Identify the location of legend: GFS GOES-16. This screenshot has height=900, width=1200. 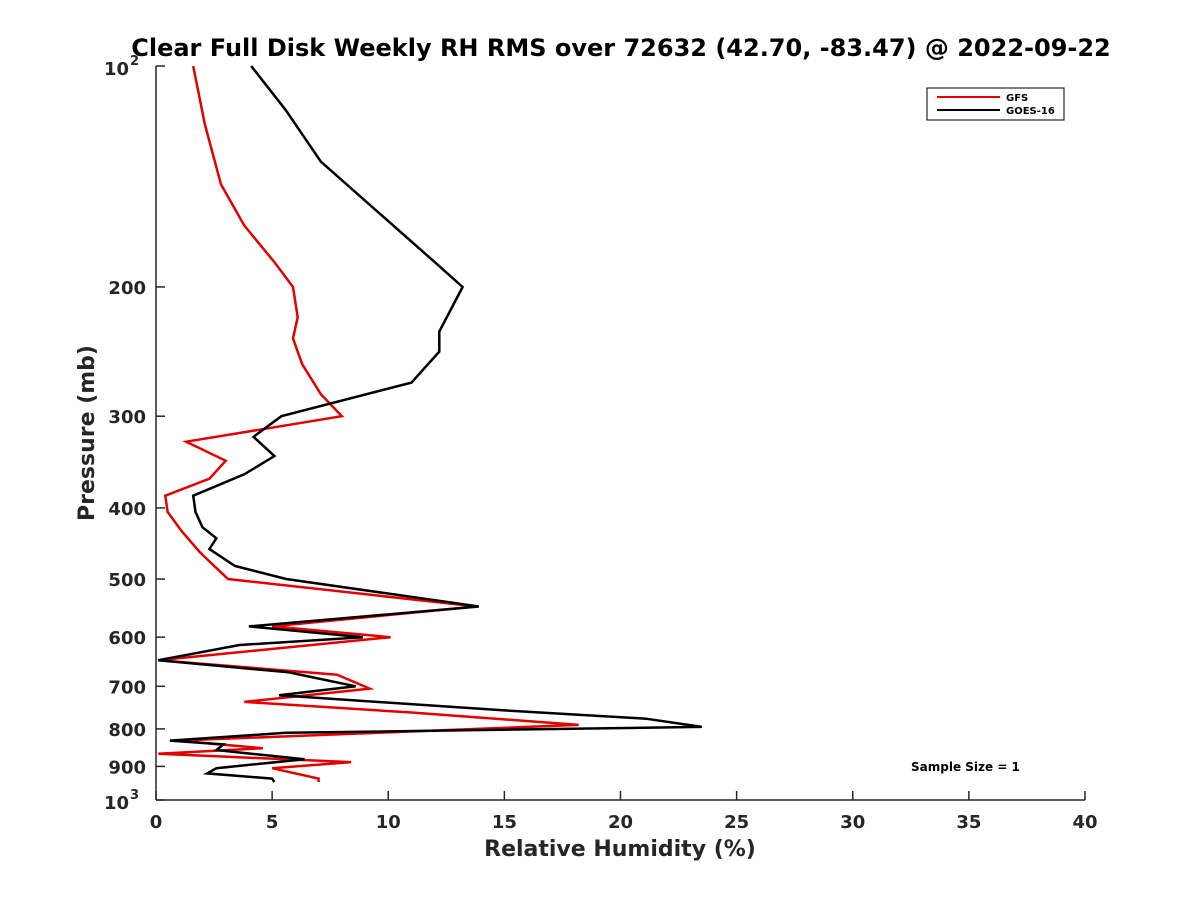
(995, 104).